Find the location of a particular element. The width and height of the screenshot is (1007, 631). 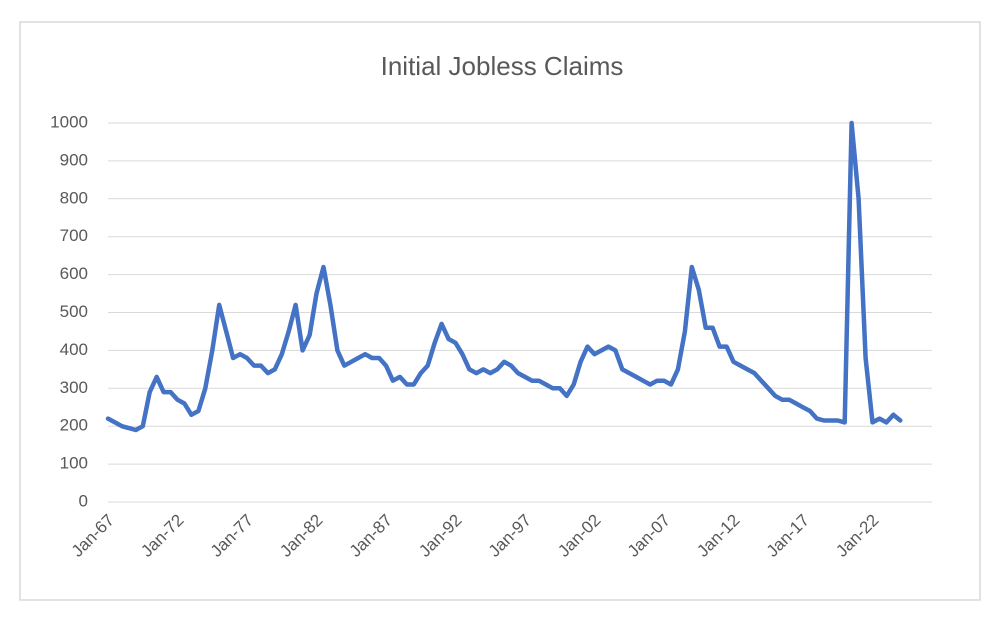

y-tick-label: 300 is located at coordinates (74, 387).